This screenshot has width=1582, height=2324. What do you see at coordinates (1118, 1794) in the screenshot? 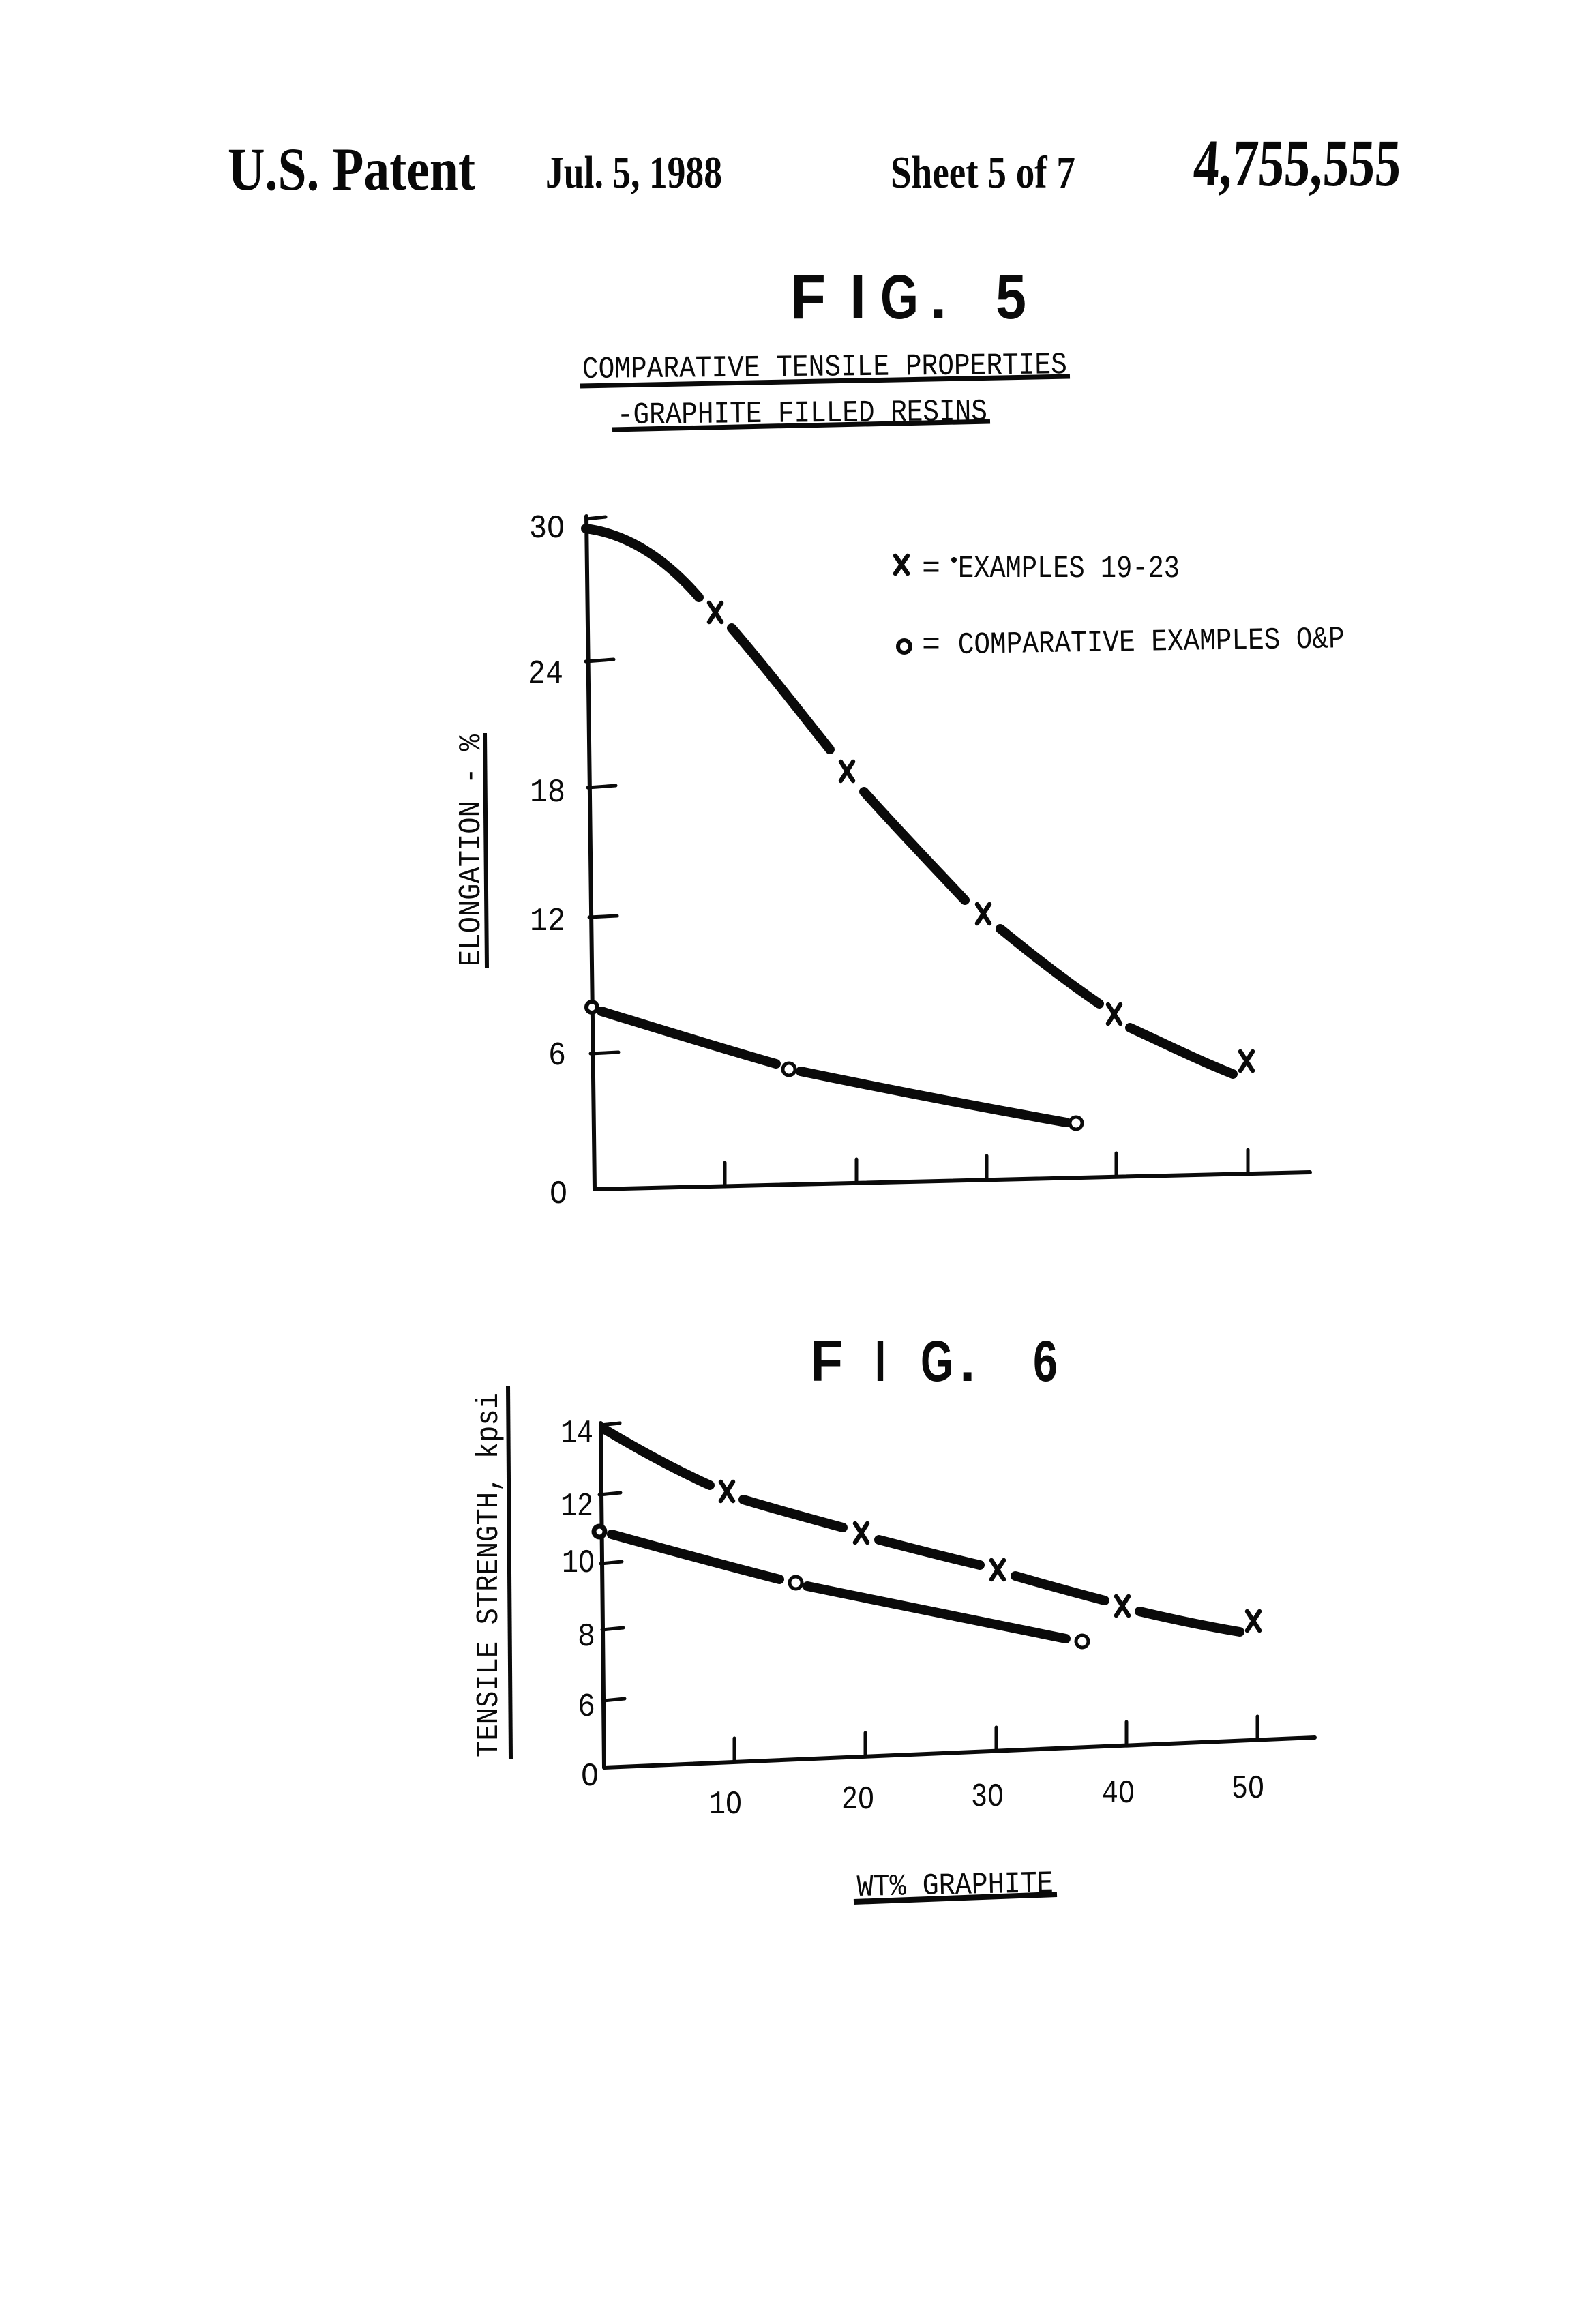
I see `svg-text: 4O` at bounding box center [1118, 1794].